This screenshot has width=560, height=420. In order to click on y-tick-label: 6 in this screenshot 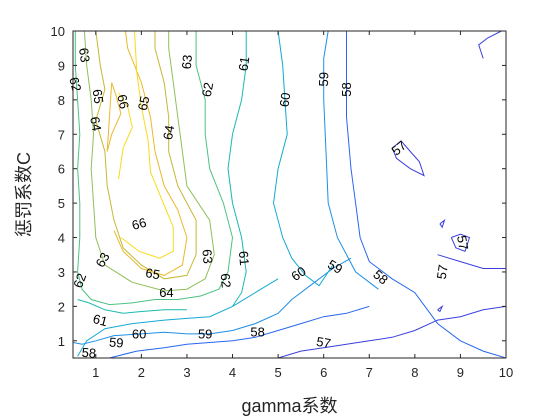, I will do `click(61, 169)`.